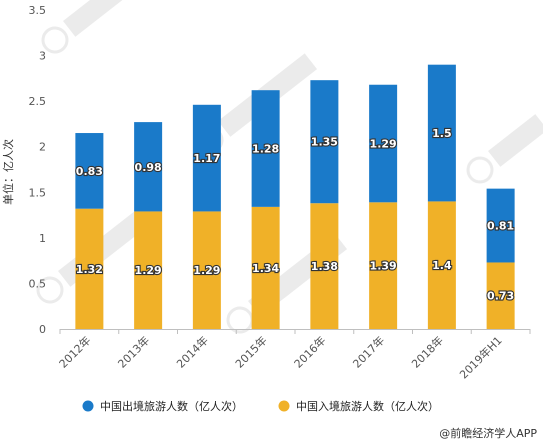  I want to click on footer: @前瞻经济学人APP, so click(488, 433).